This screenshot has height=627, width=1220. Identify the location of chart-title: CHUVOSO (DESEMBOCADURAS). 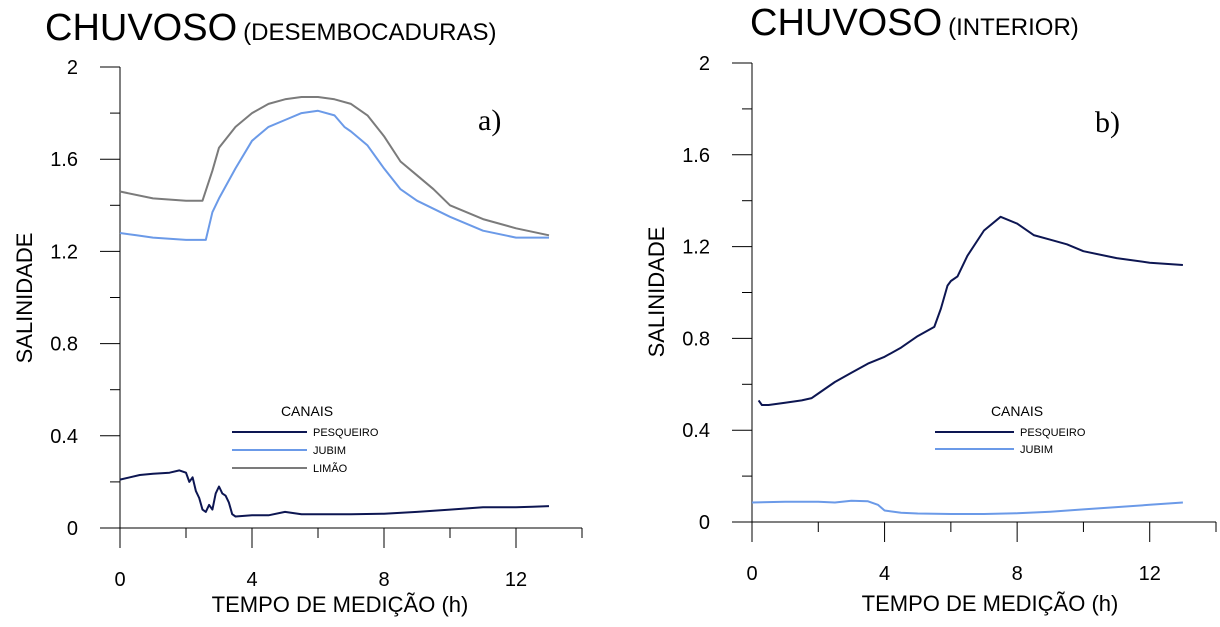
(271, 28).